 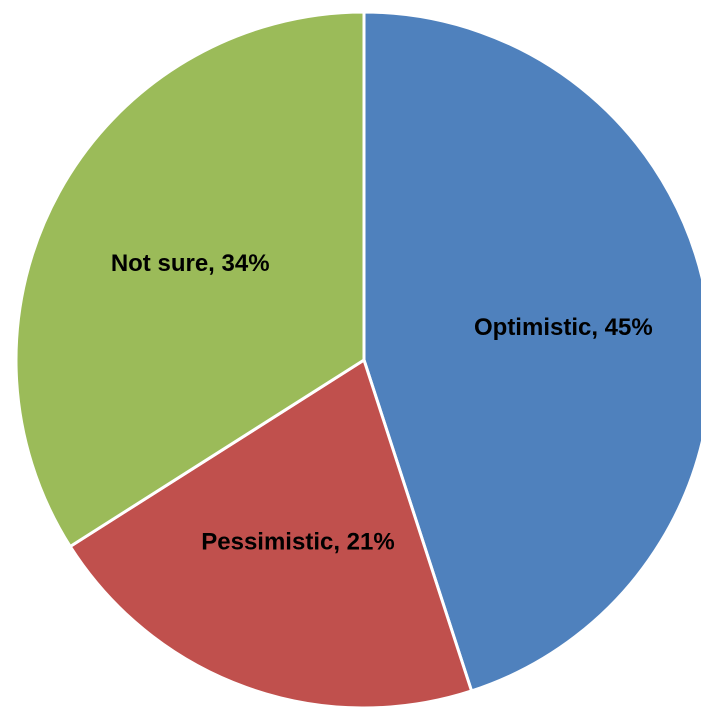 I want to click on data-label-not-sure: Not sure, 34%, so click(x=190, y=263).